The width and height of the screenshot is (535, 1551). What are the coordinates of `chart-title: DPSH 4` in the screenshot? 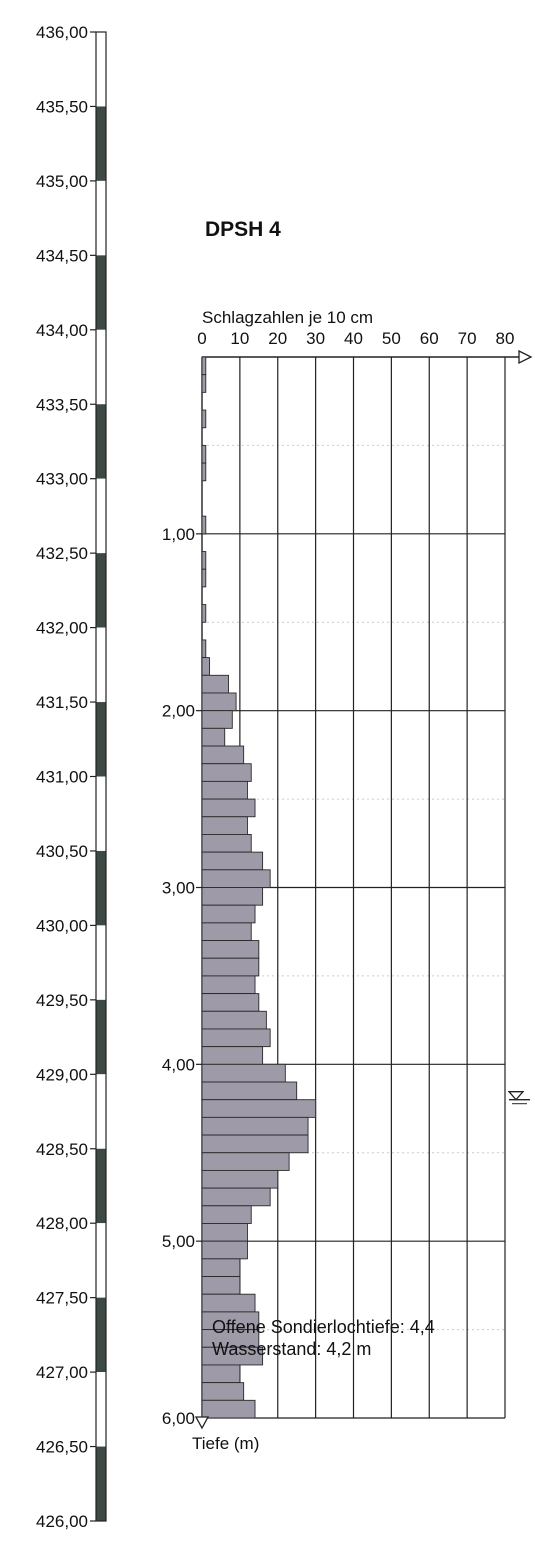 It's located at (243, 229).